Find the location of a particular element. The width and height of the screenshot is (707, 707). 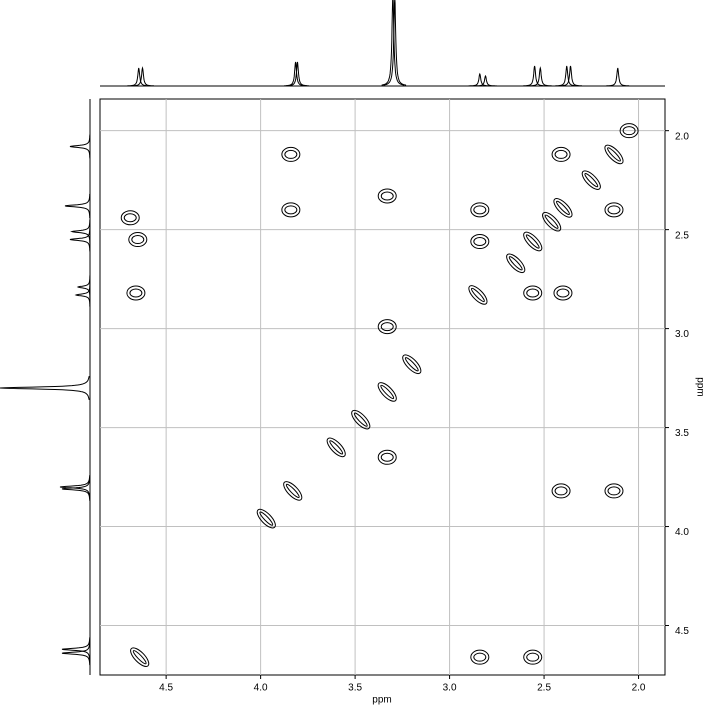

y-tick-label: 2.5 is located at coordinates (682, 235).